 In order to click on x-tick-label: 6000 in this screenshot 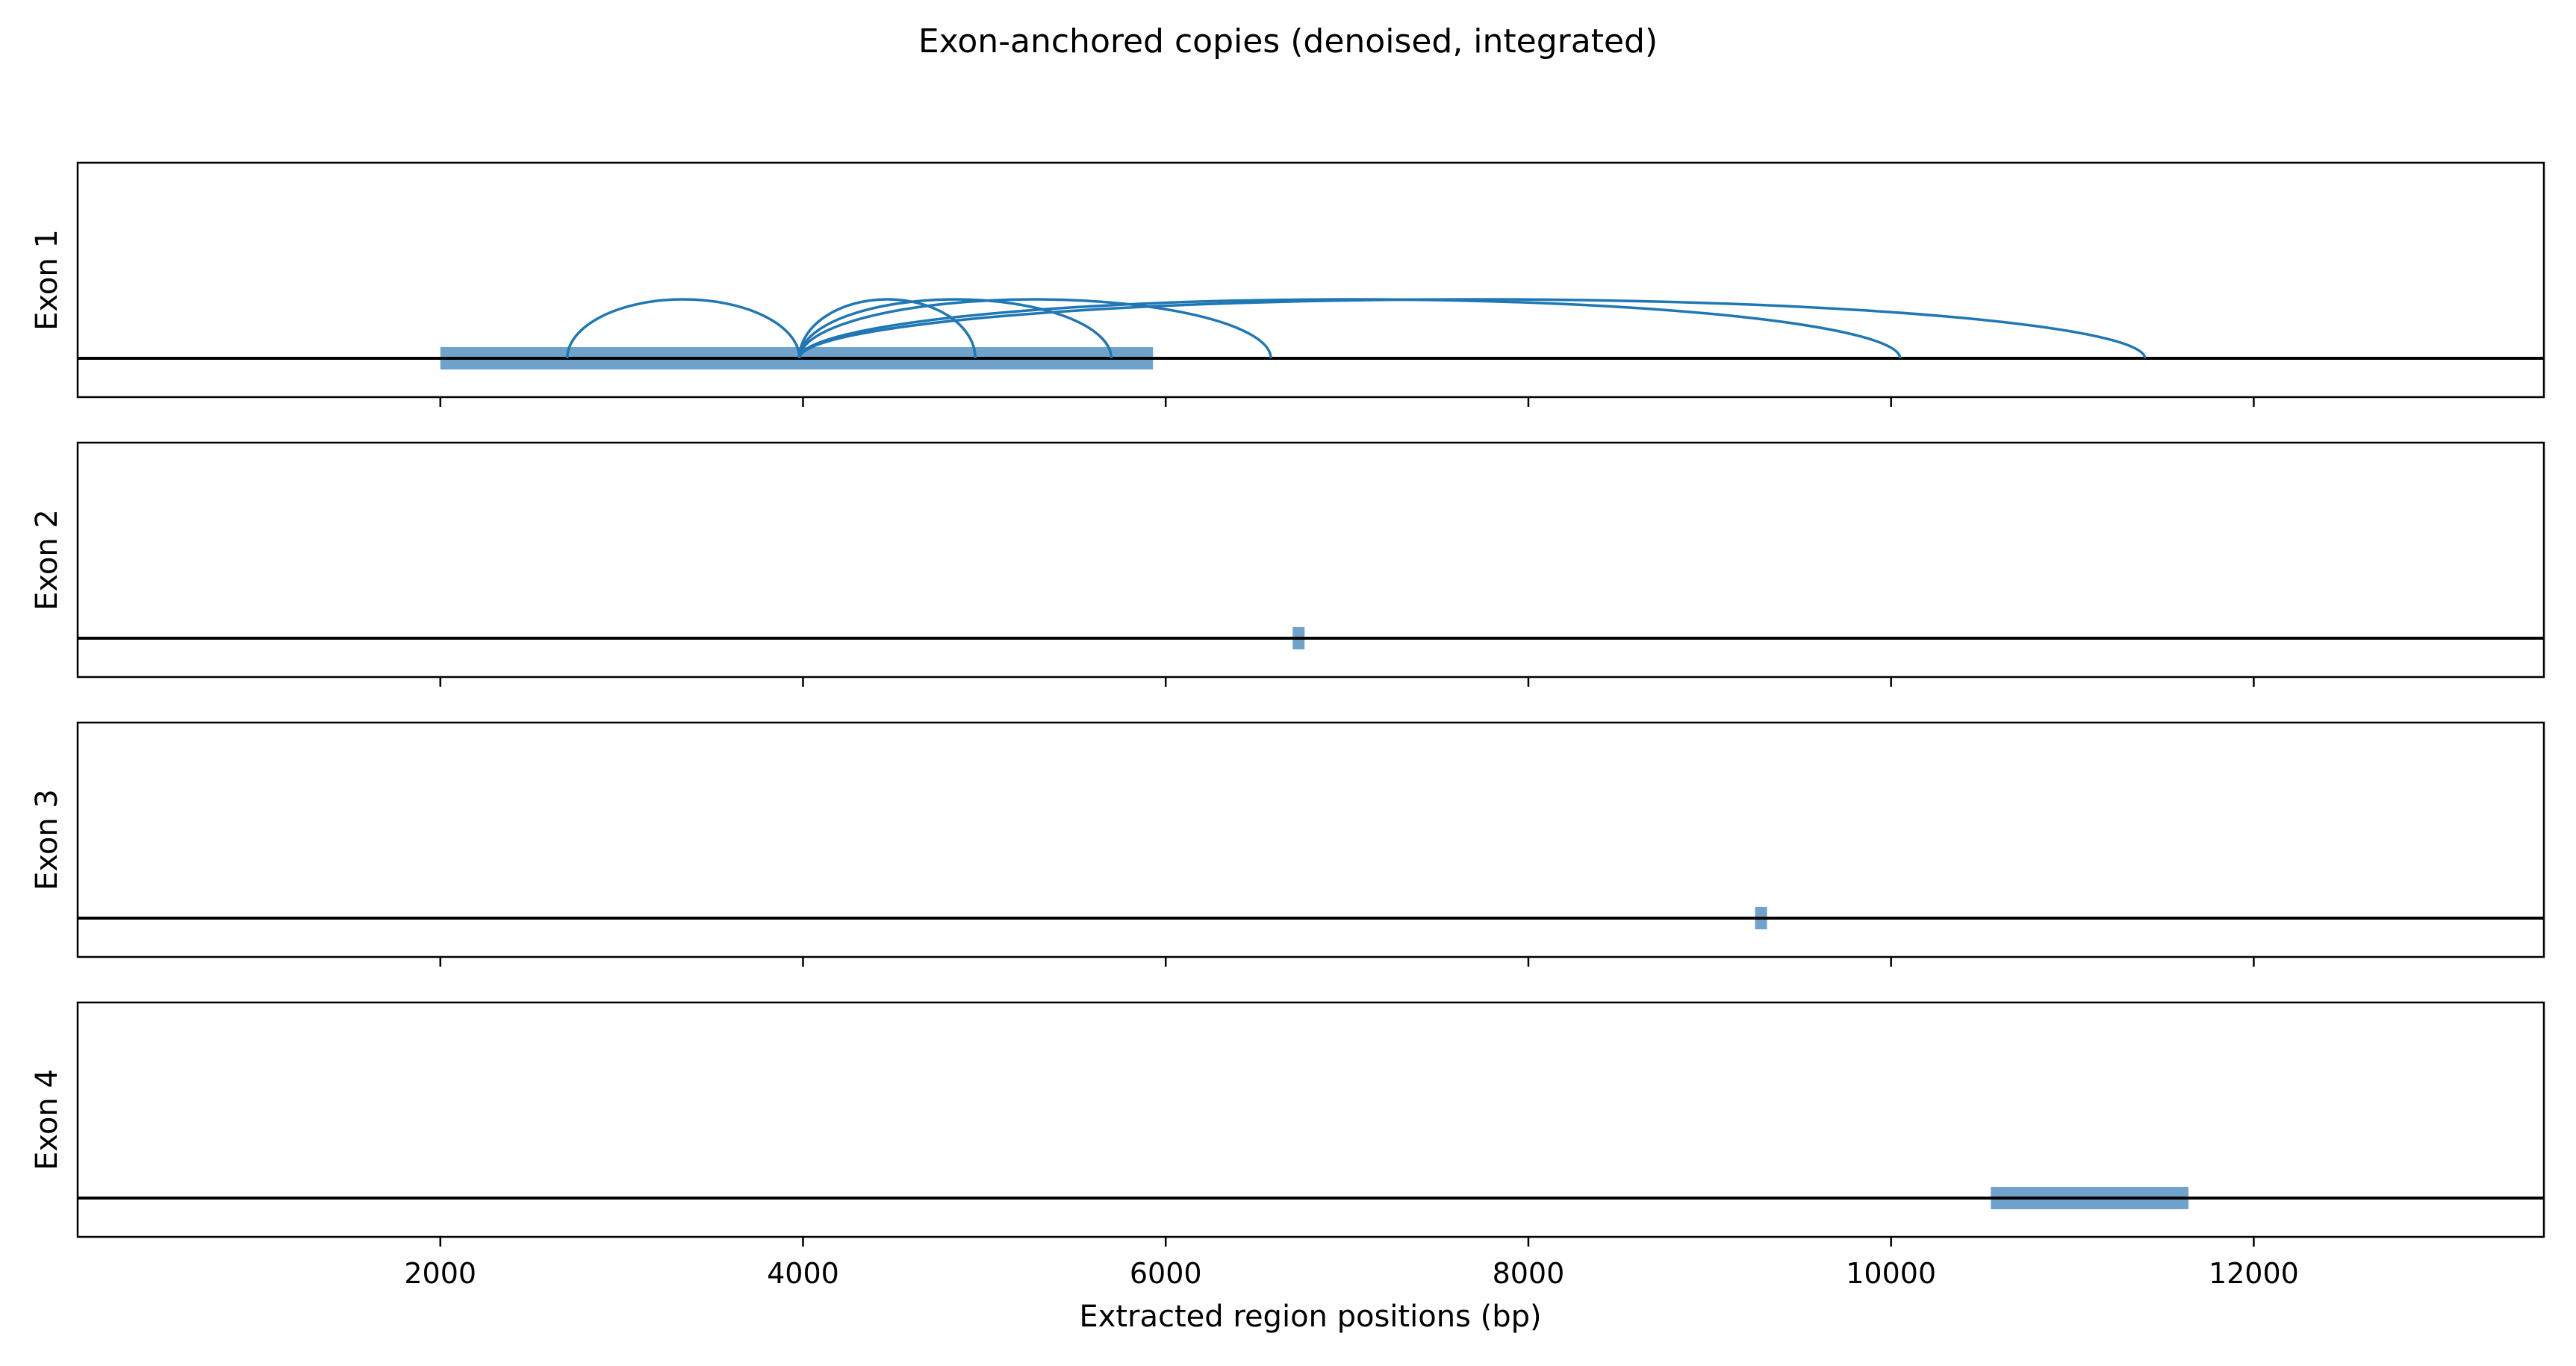, I will do `click(1166, 1273)`.